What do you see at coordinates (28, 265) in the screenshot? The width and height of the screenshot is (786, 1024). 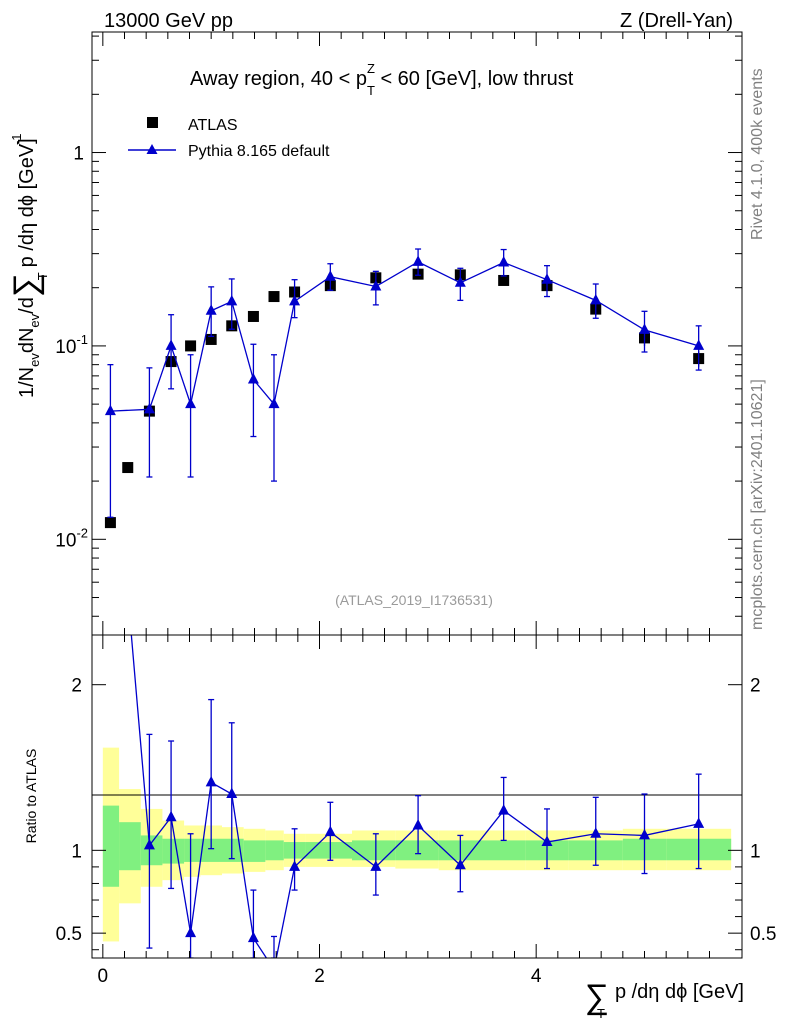 I see `y-axis-label-main: 1/NevdNev/d∑ p /dη dϕ [GeV]T-1` at bounding box center [28, 265].